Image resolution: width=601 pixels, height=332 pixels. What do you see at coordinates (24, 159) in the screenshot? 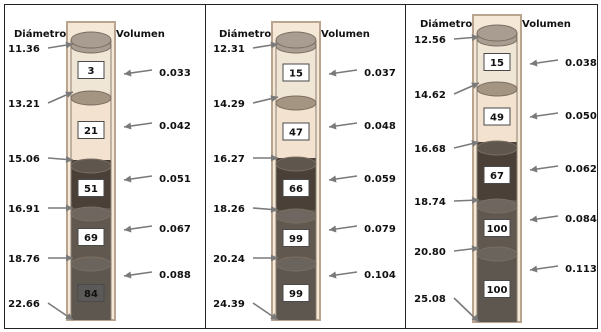
I see `diameter-value: 15.06` at bounding box center [24, 159].